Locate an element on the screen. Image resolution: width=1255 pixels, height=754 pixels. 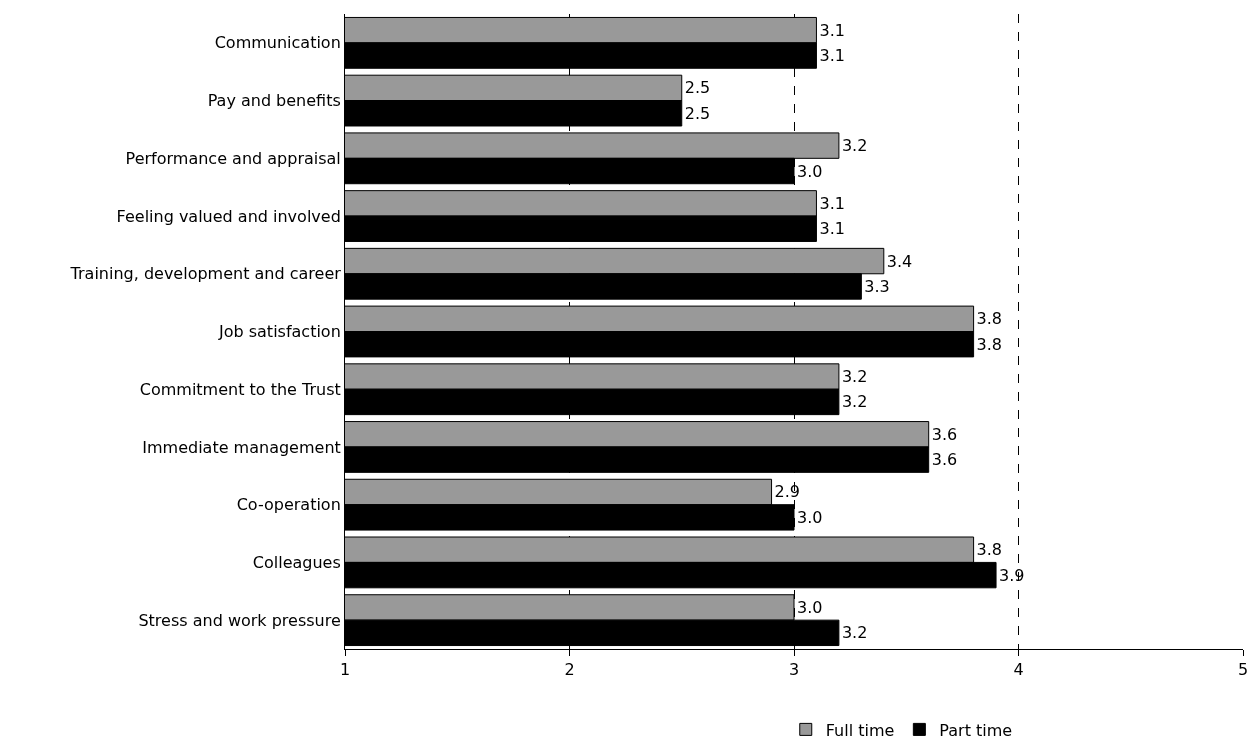
x-tick-label: 2 is located at coordinates (569, 670).